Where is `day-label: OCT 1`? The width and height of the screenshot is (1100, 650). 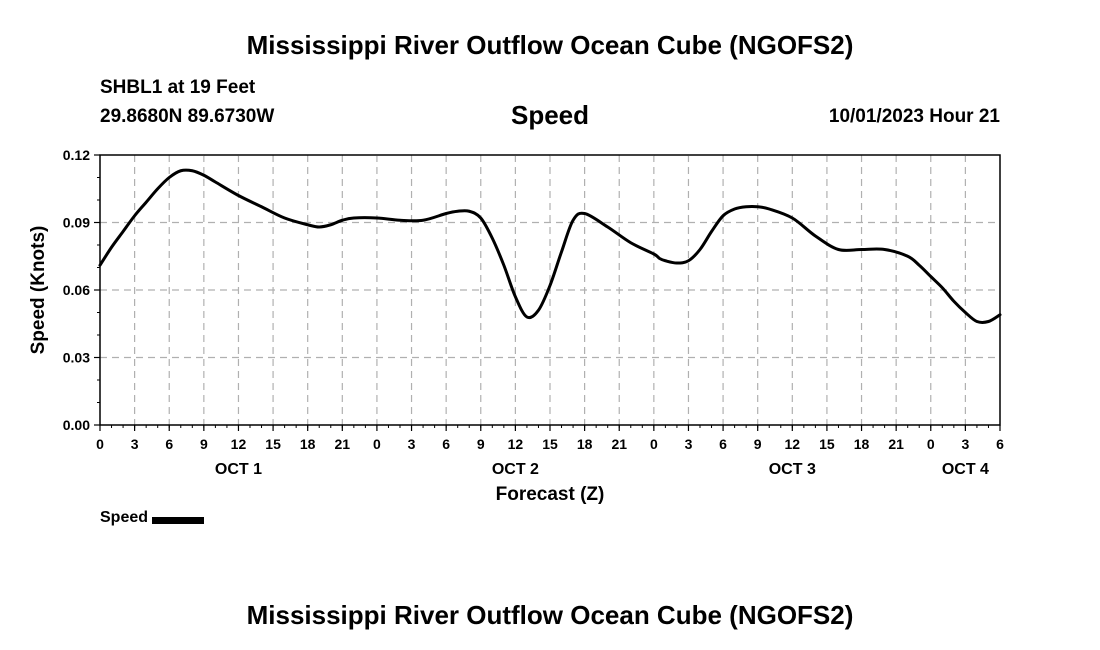 day-label: OCT 1 is located at coordinates (238, 469).